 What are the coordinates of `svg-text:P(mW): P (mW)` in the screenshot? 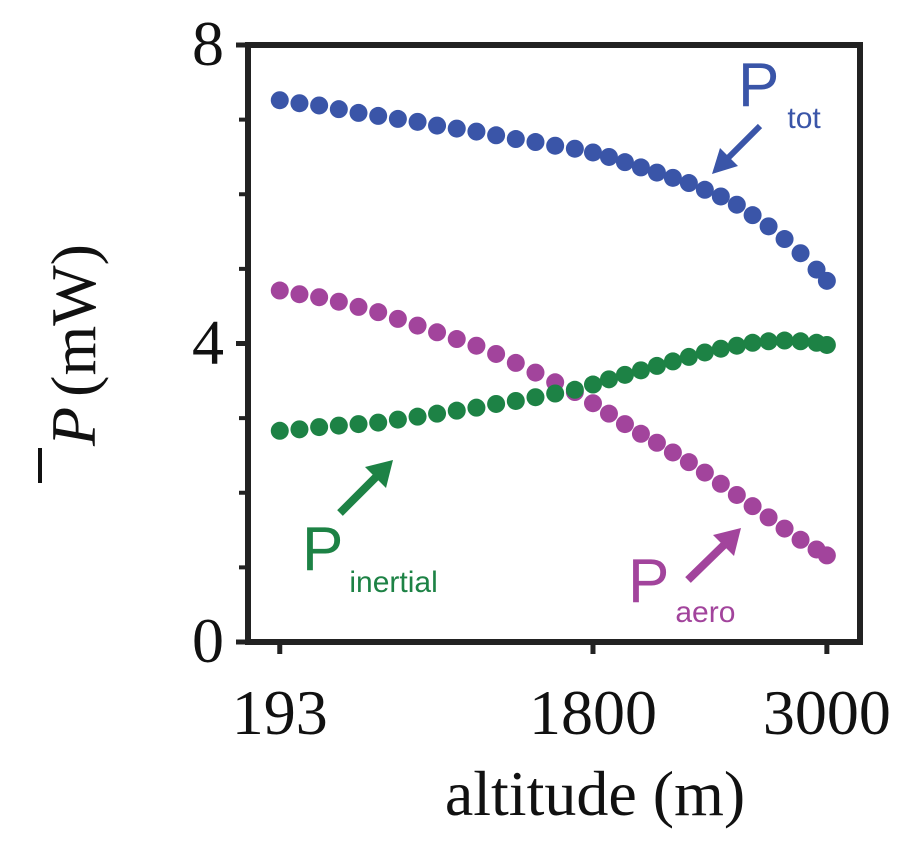 It's located at (73, 345).